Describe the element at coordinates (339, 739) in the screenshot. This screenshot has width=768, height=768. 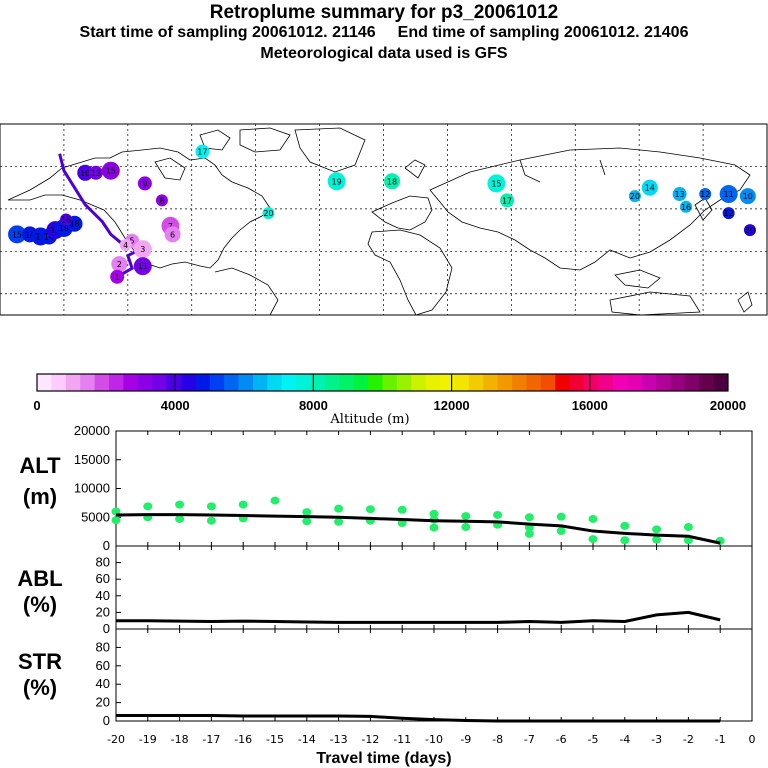
I see `xtick-label: -13` at that location.